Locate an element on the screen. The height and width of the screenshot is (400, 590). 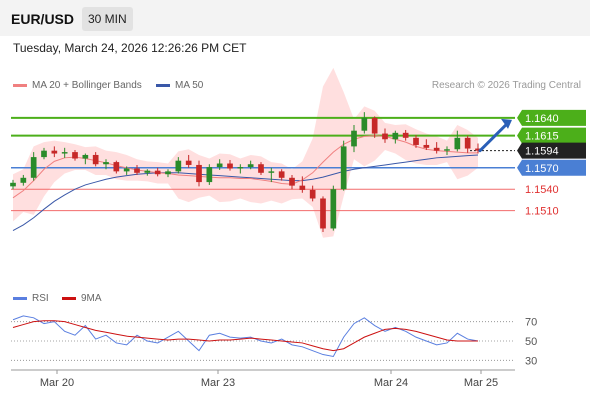
last-label-2: 1.1594 is located at coordinates (542, 152).